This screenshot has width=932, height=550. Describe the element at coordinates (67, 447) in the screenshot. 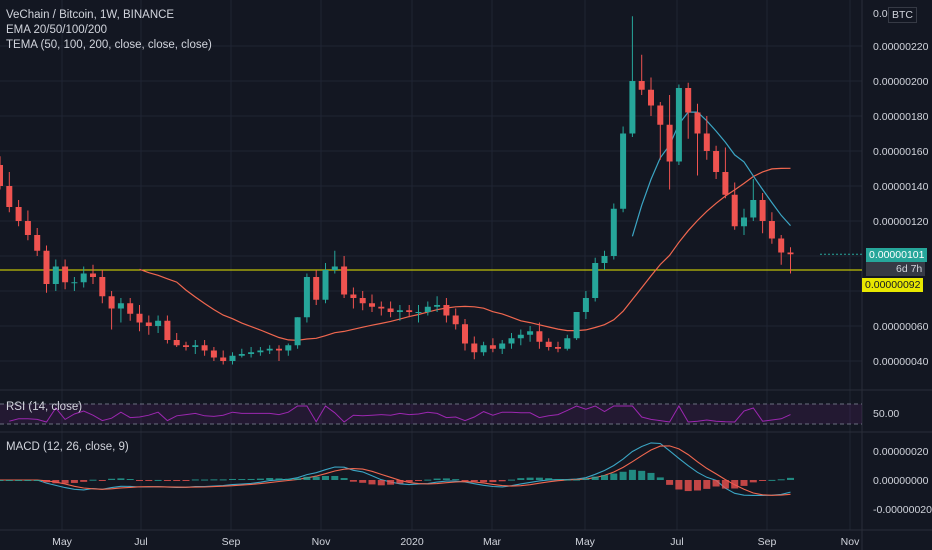

I see `macd-legend: MACD (12, 26, close, 9)` at that location.